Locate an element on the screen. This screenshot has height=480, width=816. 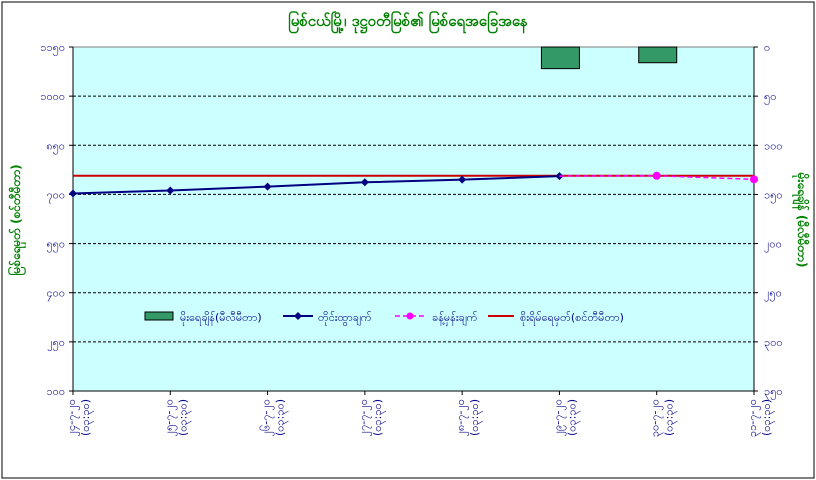
x-tick-label: ၂၅-၇-၂၀ is located at coordinates (169, 417).